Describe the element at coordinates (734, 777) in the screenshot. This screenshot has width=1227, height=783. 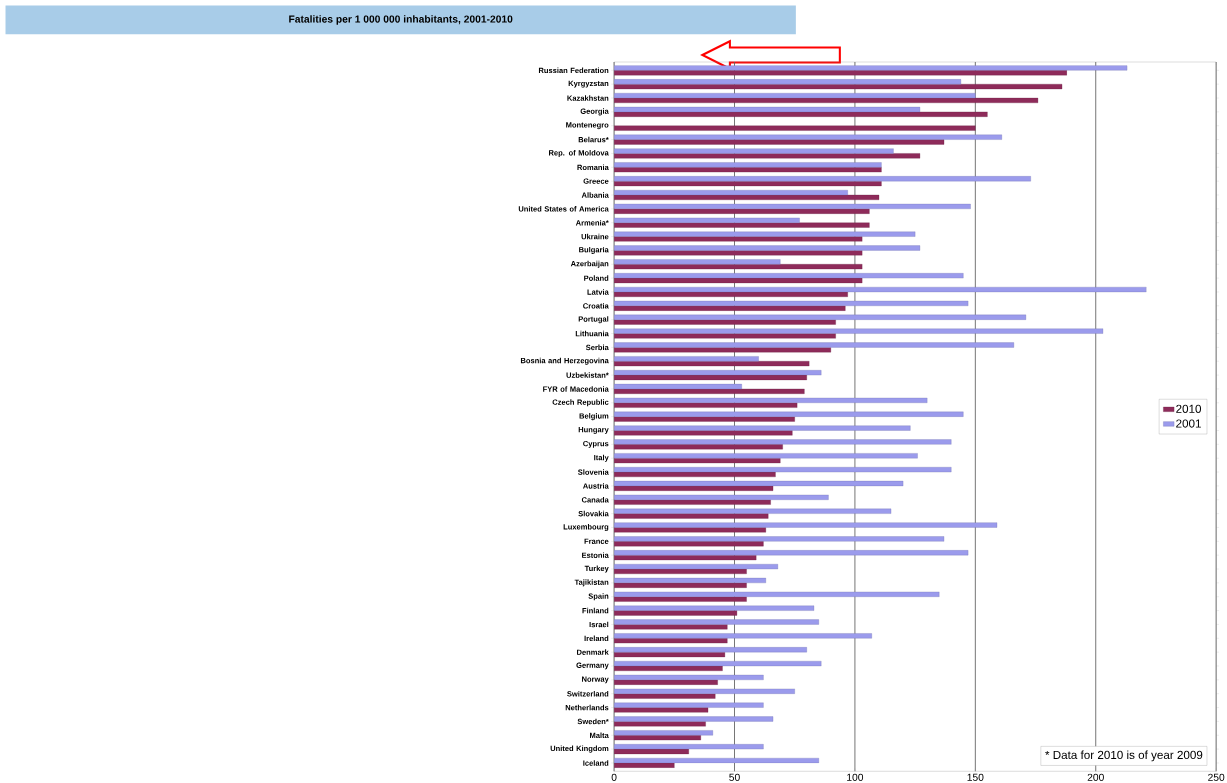
I see `x-tick-label: 50` at that location.